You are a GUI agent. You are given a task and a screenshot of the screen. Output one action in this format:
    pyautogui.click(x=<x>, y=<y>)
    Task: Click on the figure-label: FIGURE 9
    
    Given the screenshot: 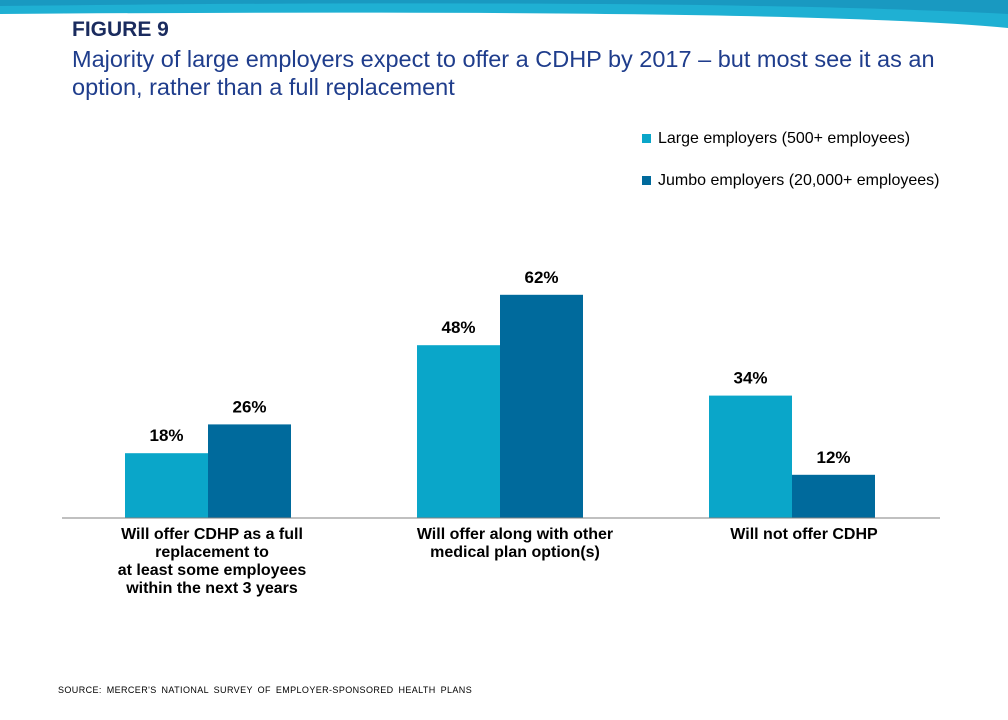 What is the action you would take?
    pyautogui.click(x=120, y=29)
    